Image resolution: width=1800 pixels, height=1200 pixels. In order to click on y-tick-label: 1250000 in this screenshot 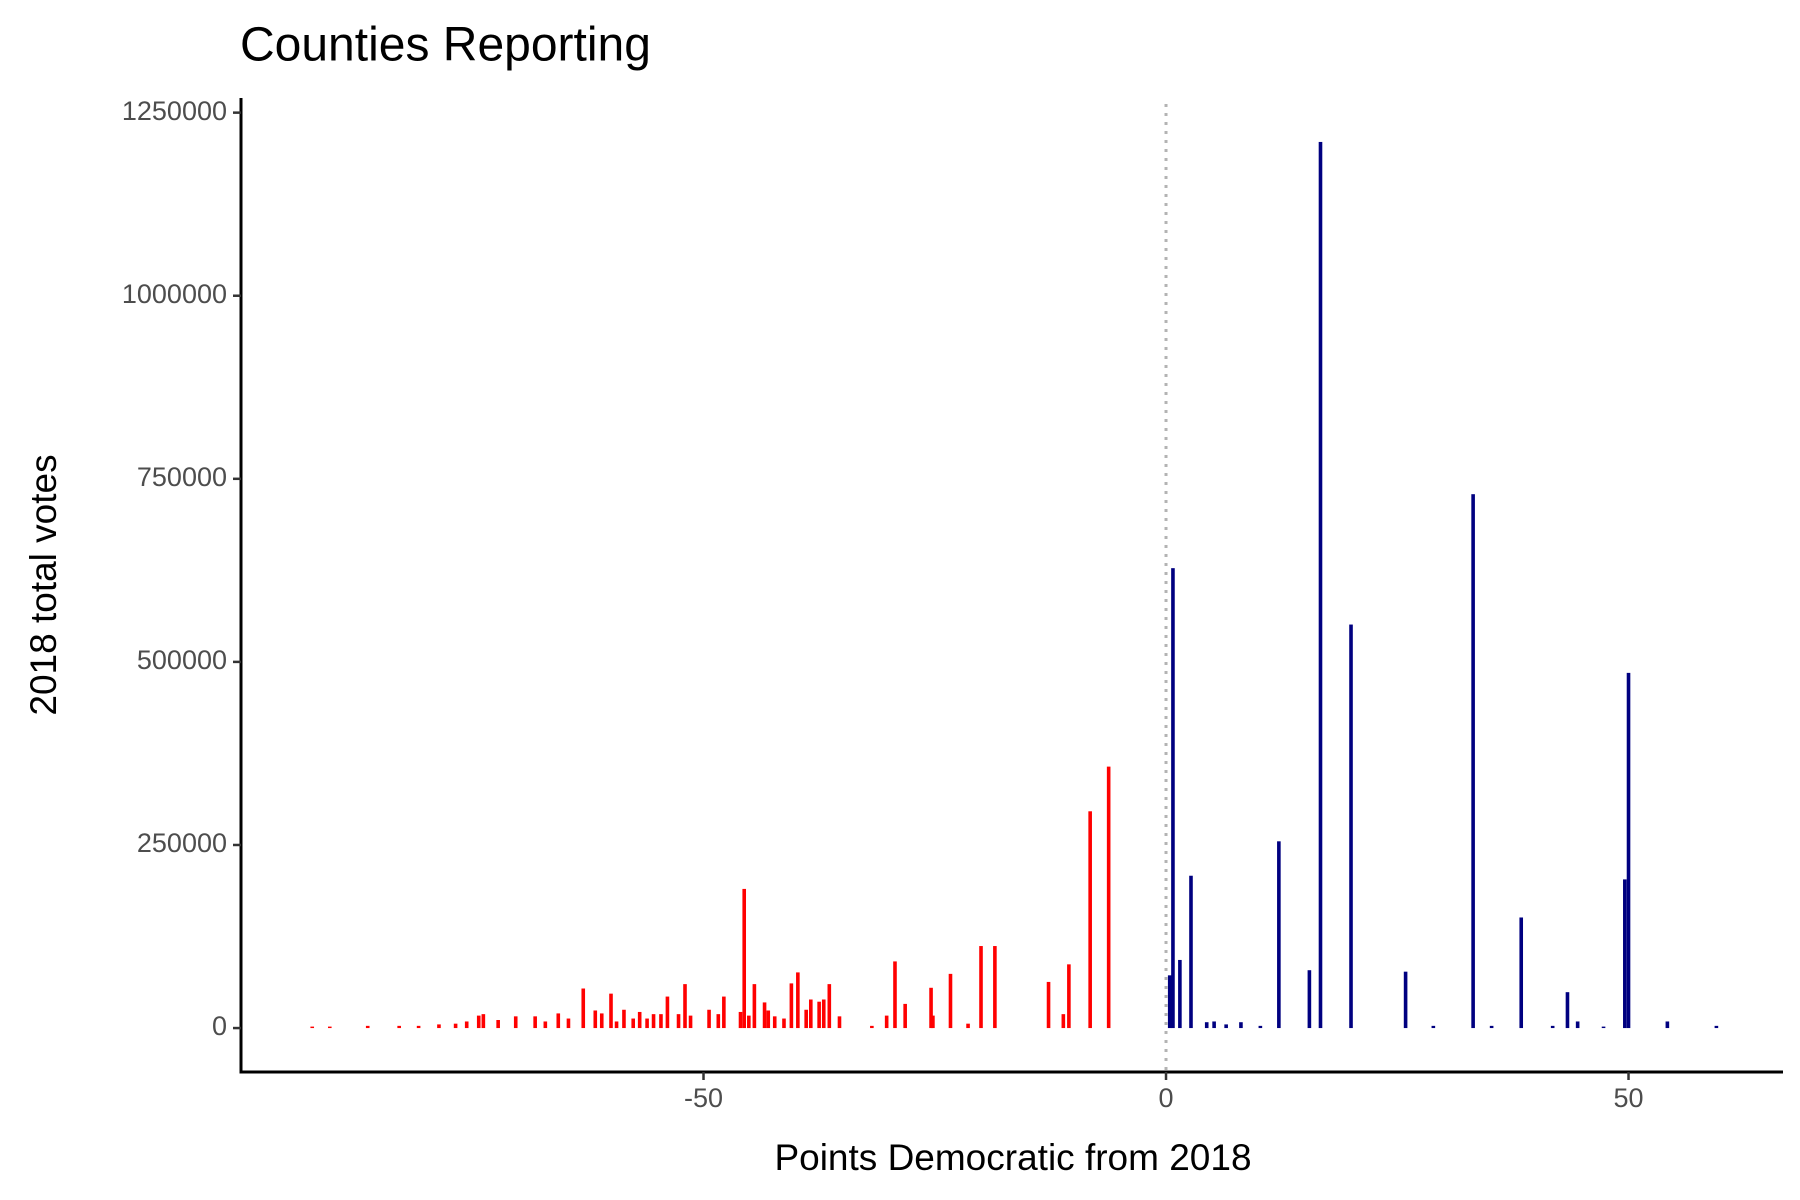, I will do `click(174, 111)`.